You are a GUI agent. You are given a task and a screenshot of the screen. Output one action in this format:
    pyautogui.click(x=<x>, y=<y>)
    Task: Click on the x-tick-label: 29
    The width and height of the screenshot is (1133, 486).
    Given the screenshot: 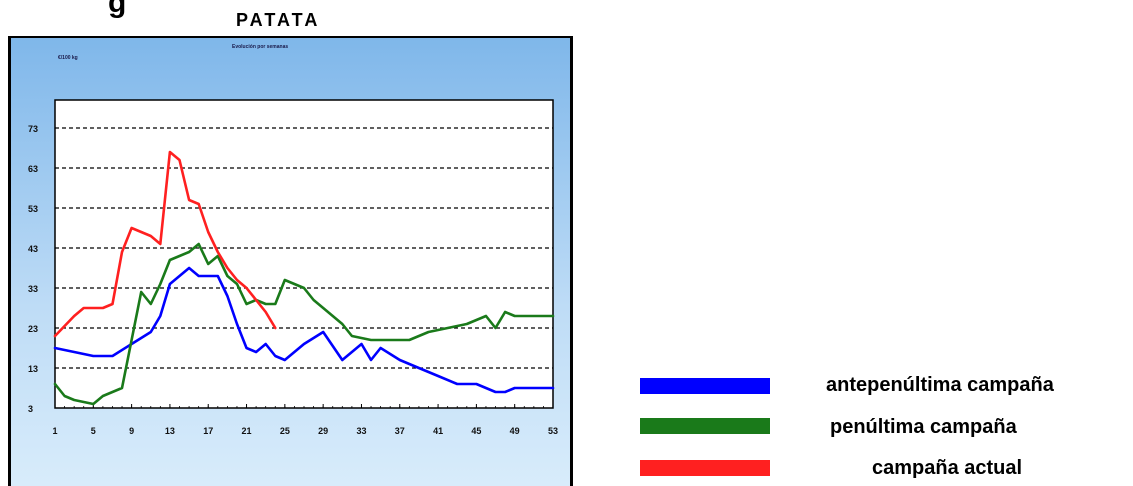 What is the action you would take?
    pyautogui.click(x=323, y=431)
    